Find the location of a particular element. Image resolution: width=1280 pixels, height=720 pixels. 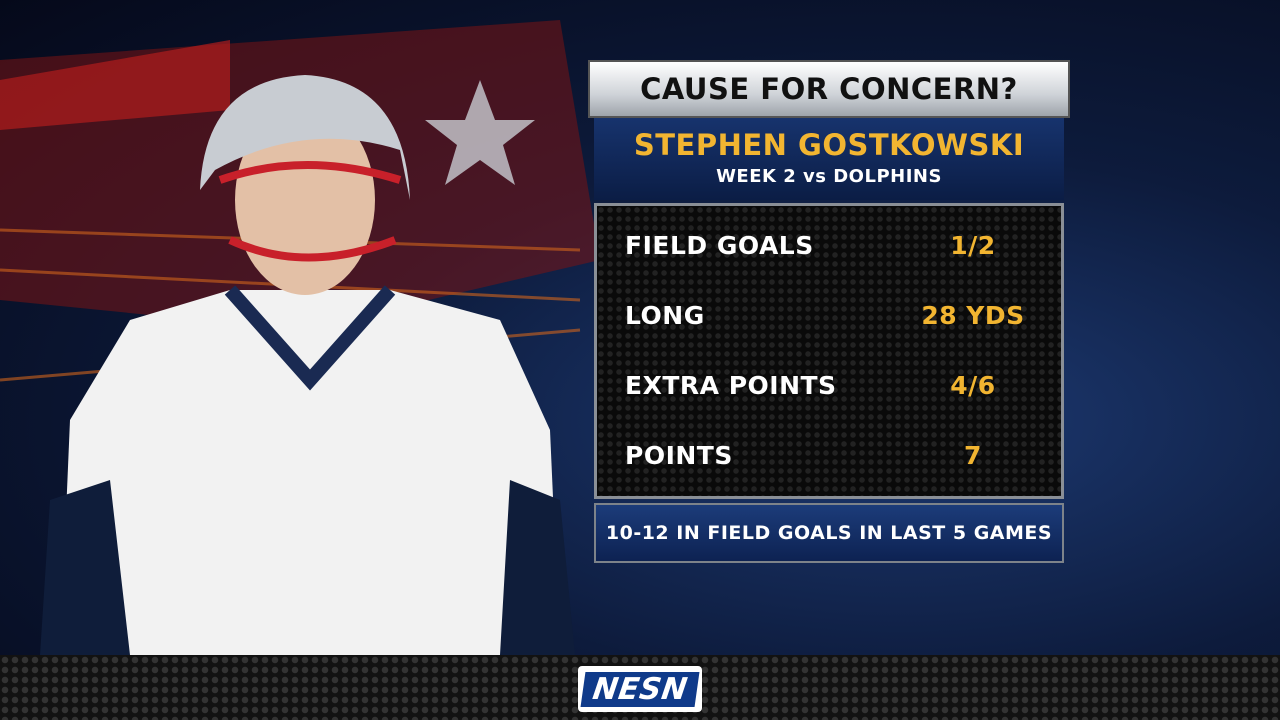

logo-star is located at coordinates (480, 132).